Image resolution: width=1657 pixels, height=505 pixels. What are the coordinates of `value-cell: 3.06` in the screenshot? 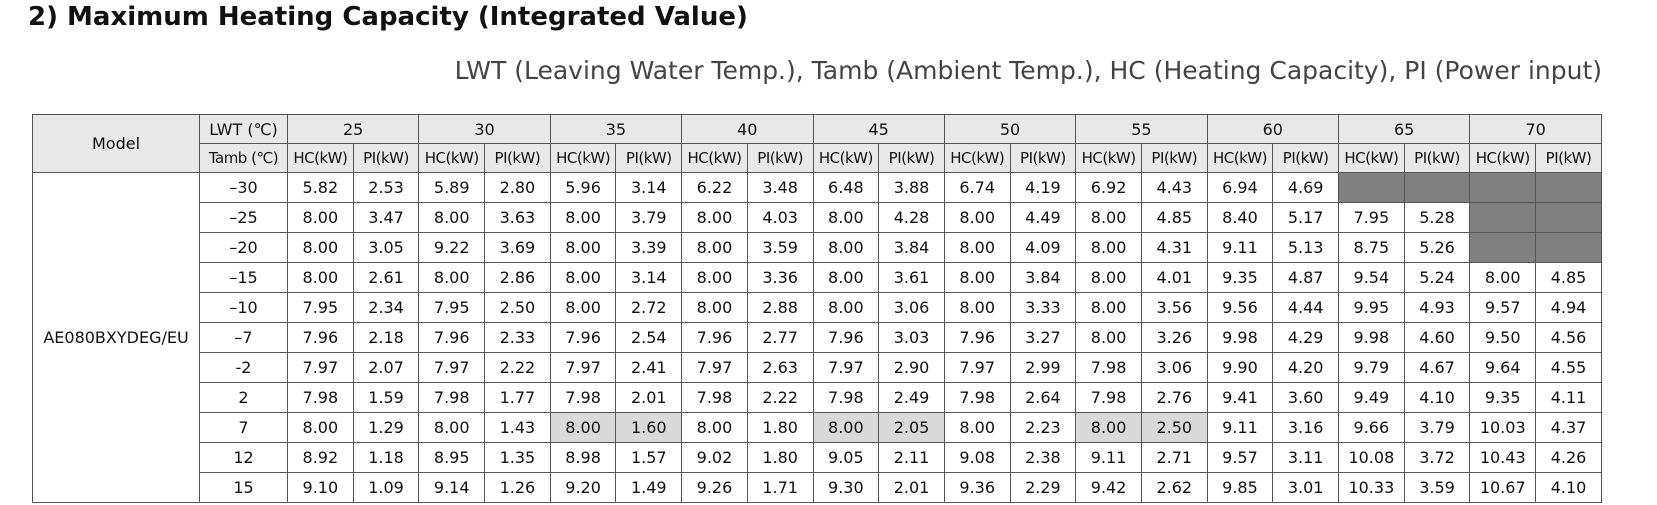 It's located at (911, 307).